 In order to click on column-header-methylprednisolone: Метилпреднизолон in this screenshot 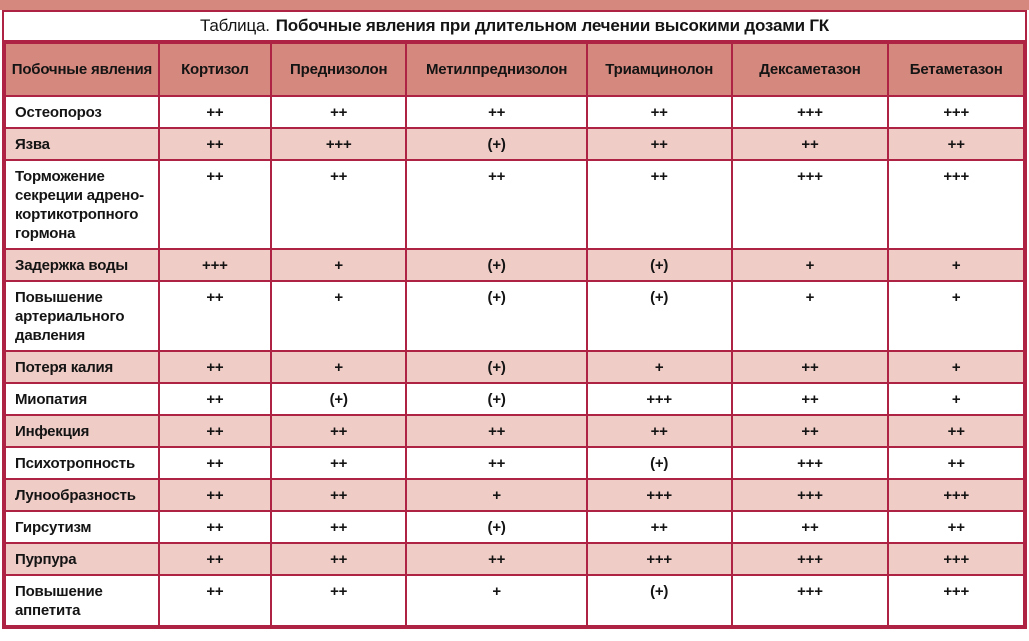, I will do `click(496, 69)`.